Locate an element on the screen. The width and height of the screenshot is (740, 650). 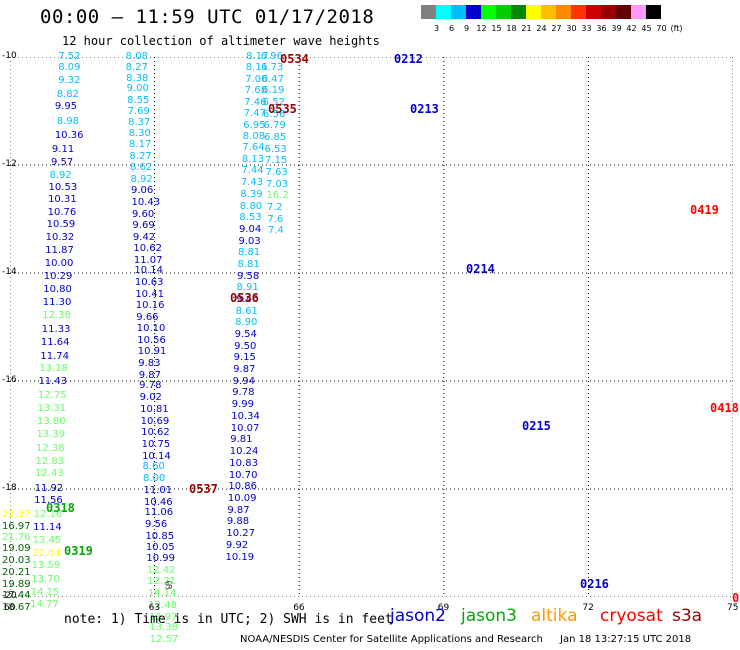
wave-height-reading: 10.56 is located at coordinates (151, 340).